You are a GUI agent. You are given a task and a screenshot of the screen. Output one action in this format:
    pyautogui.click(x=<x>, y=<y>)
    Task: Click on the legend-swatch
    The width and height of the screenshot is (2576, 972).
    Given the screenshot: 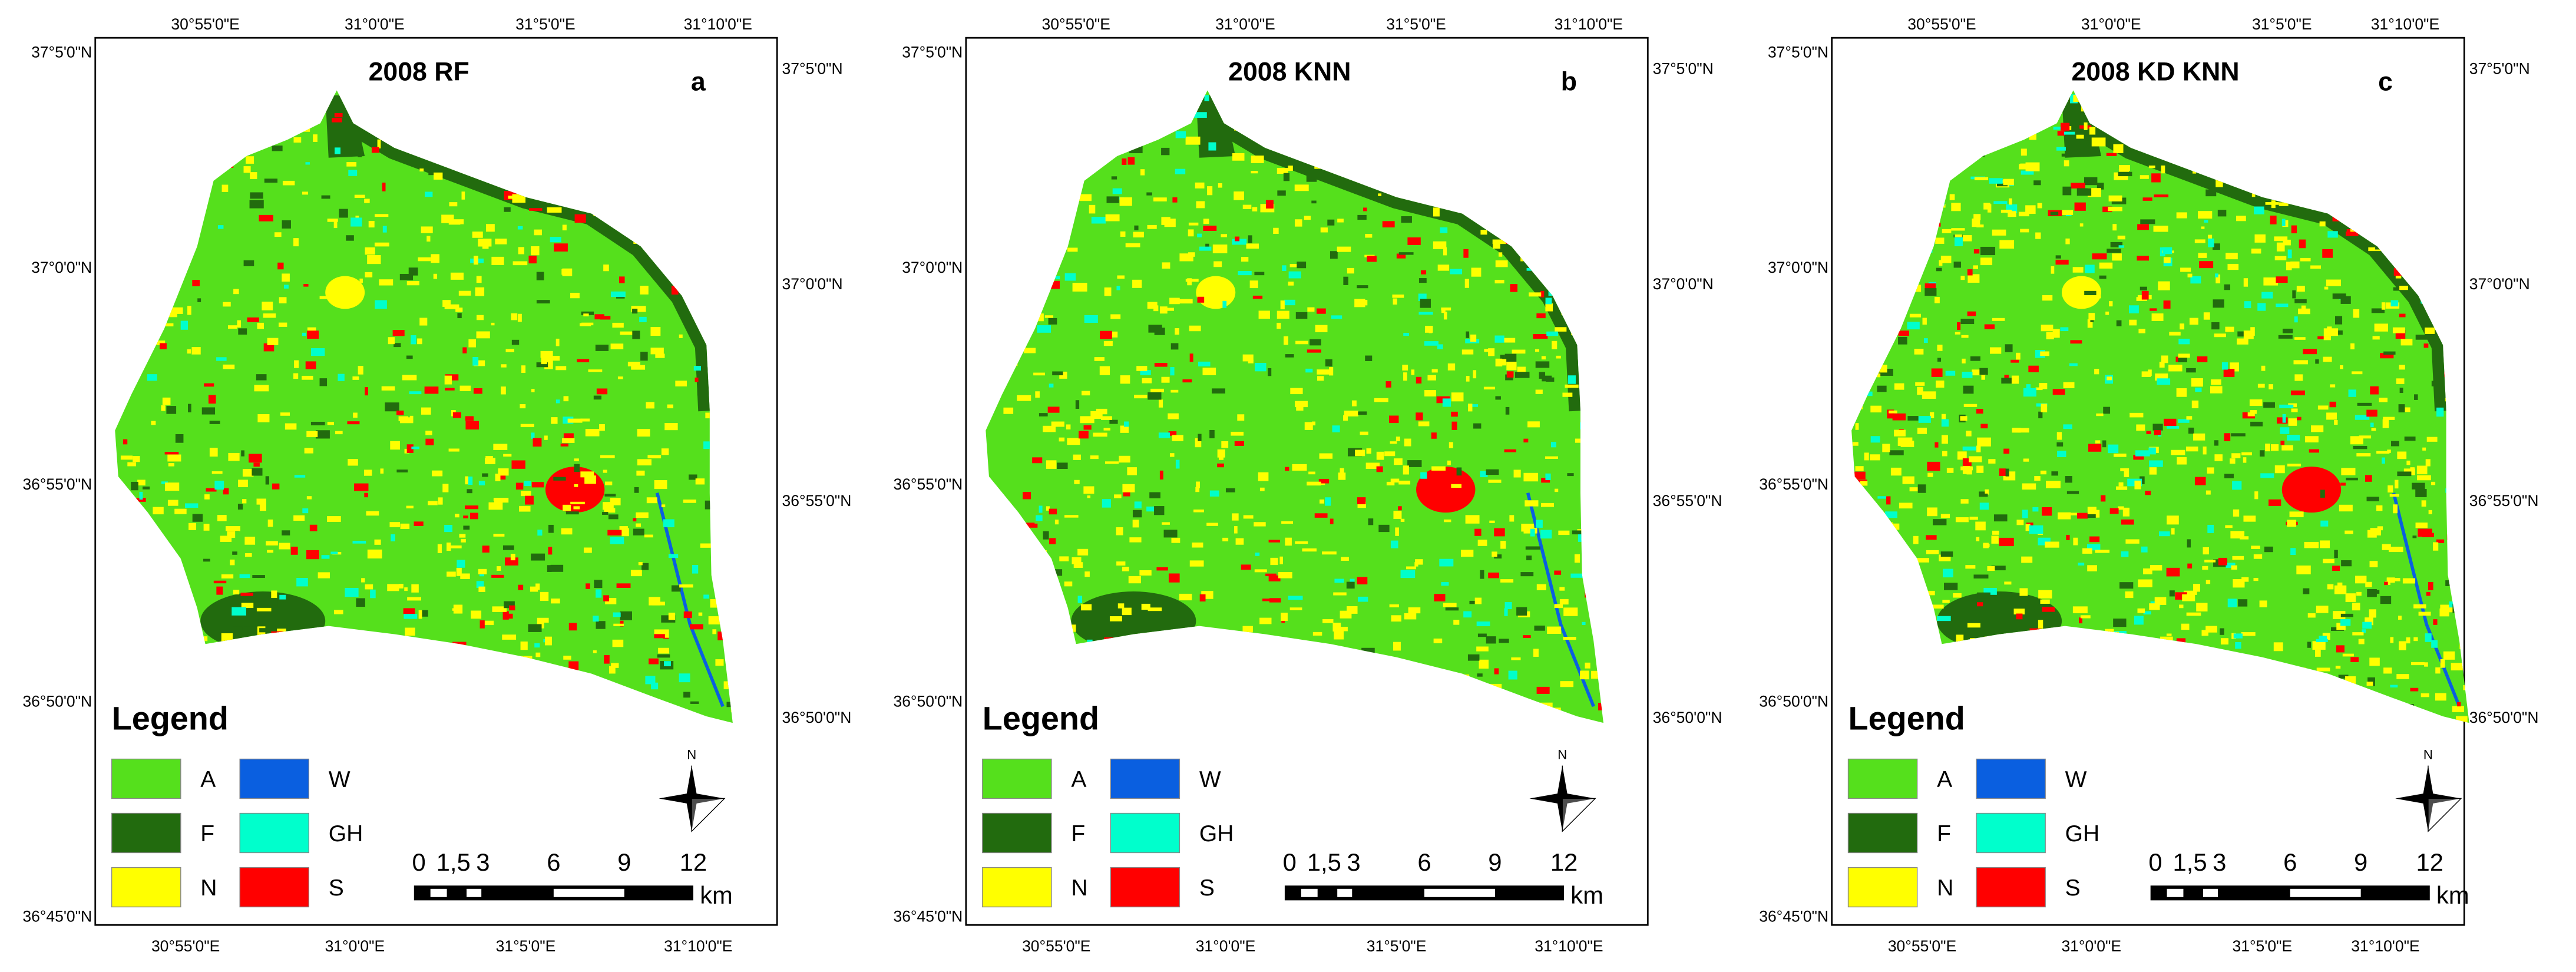 What is the action you would take?
    pyautogui.click(x=1145, y=887)
    